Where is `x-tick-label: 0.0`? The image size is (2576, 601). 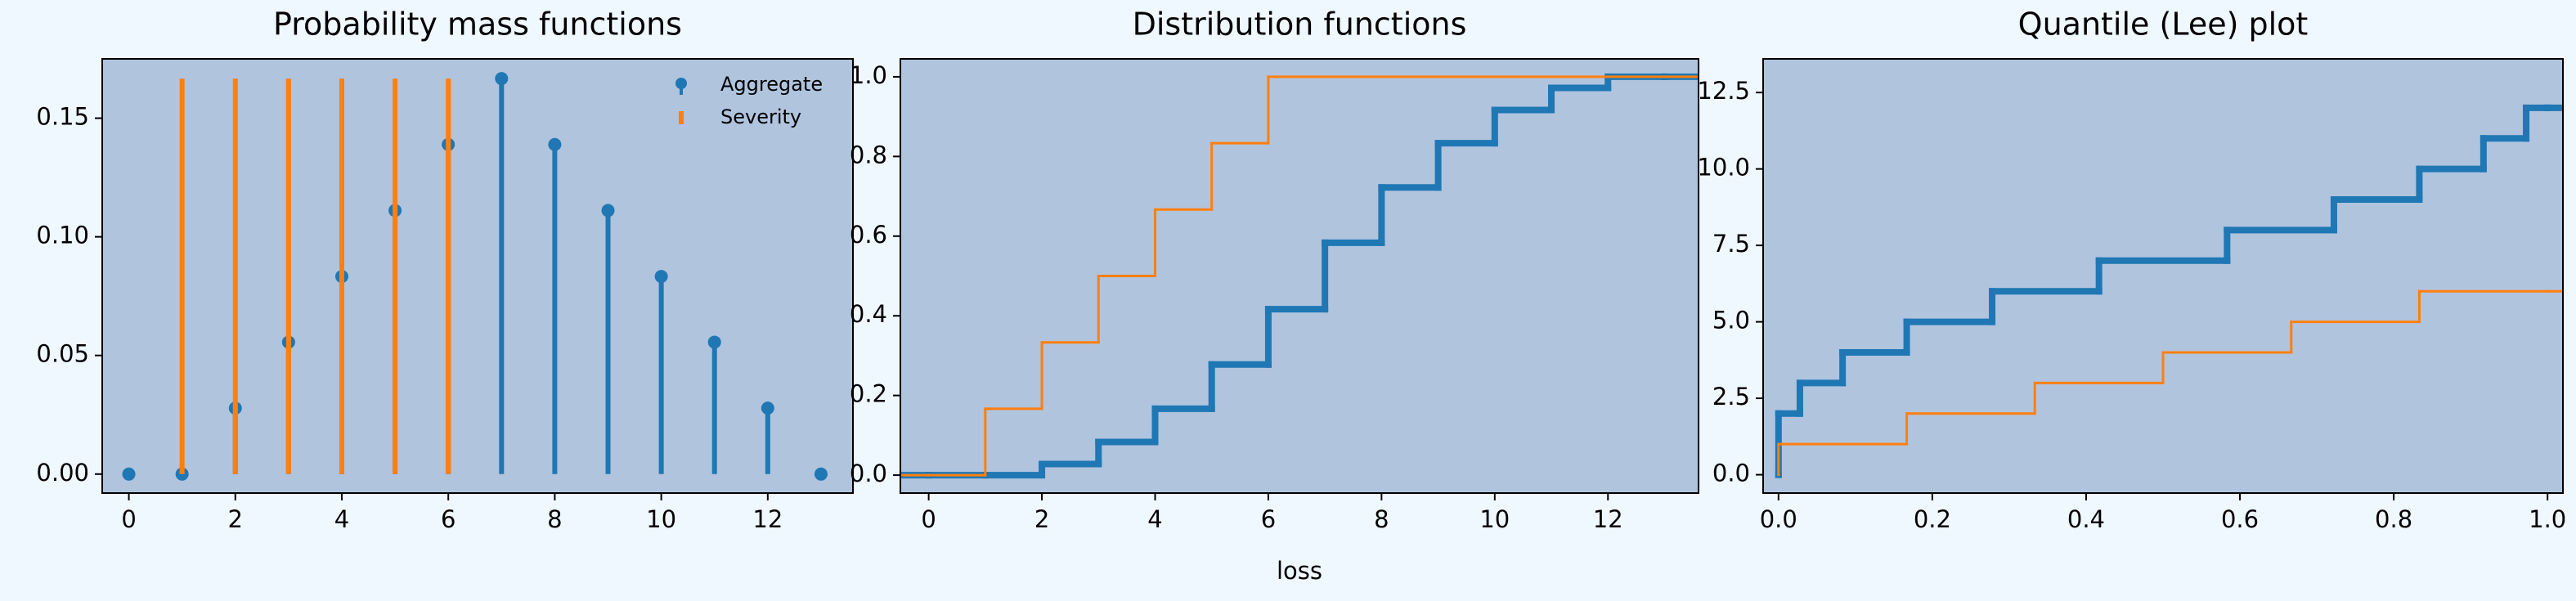
x-tick-label: 0.0 is located at coordinates (1779, 519).